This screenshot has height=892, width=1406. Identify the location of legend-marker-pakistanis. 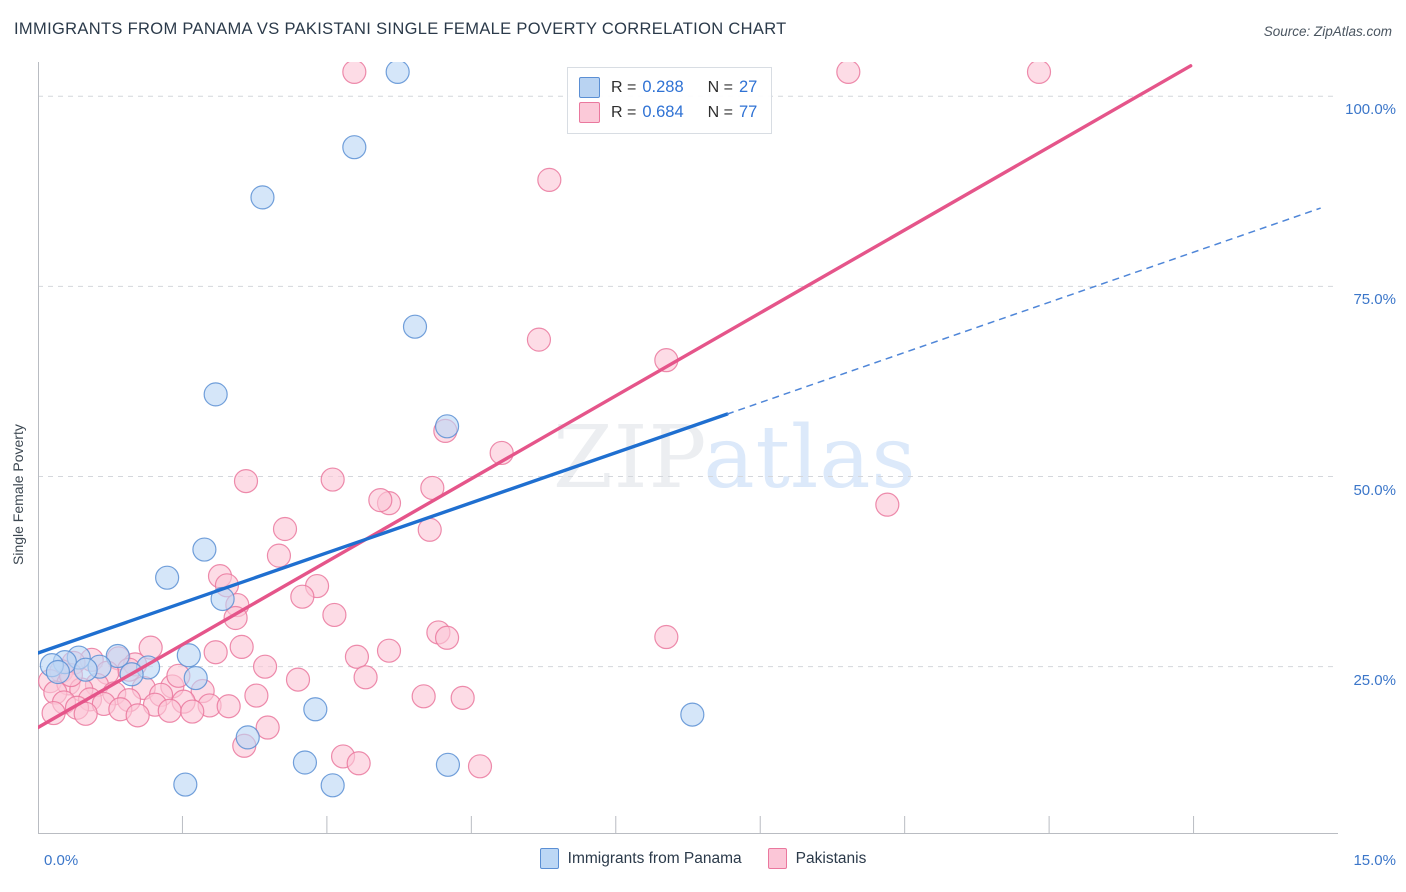
(777, 858).